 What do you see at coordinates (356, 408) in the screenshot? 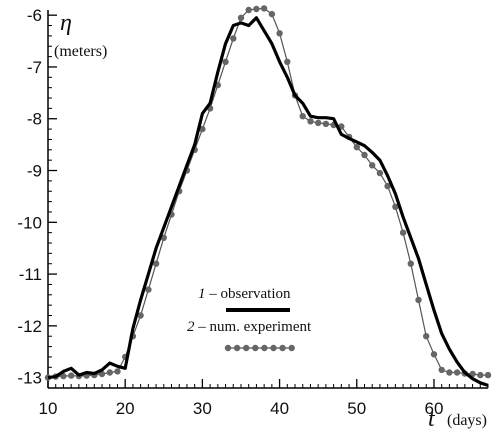
I see `x-tick-label: 50` at bounding box center [356, 408].